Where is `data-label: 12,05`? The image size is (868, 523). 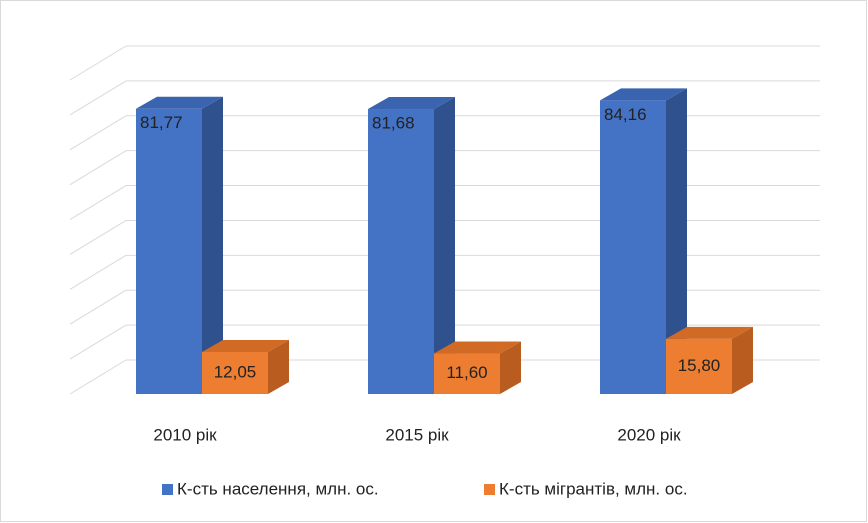 data-label: 12,05 is located at coordinates (235, 371).